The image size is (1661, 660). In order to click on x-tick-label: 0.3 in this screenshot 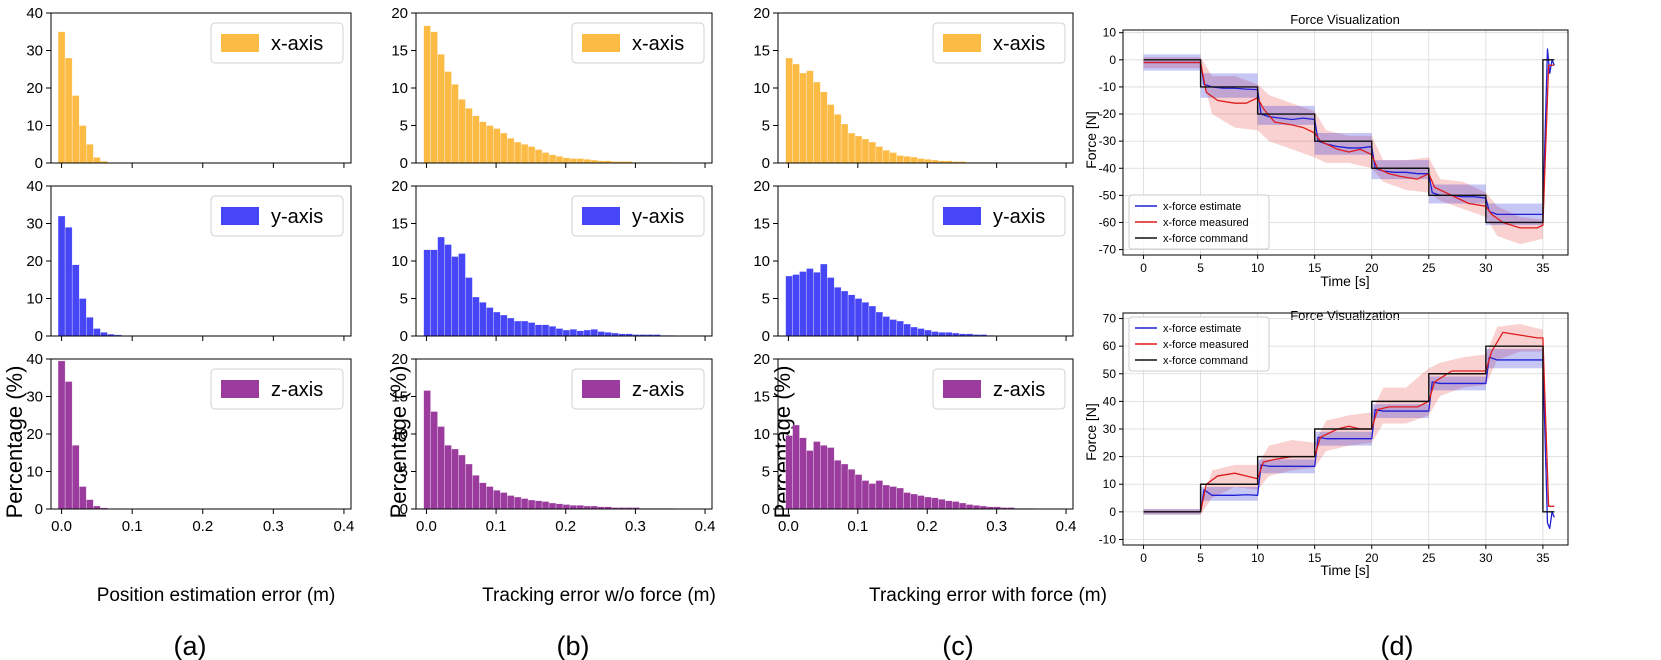, I will do `click(996, 526)`.